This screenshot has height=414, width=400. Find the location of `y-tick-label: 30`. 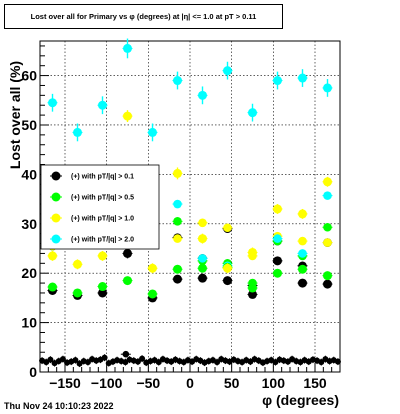

y-tick-label: 30 is located at coordinates (29, 224).